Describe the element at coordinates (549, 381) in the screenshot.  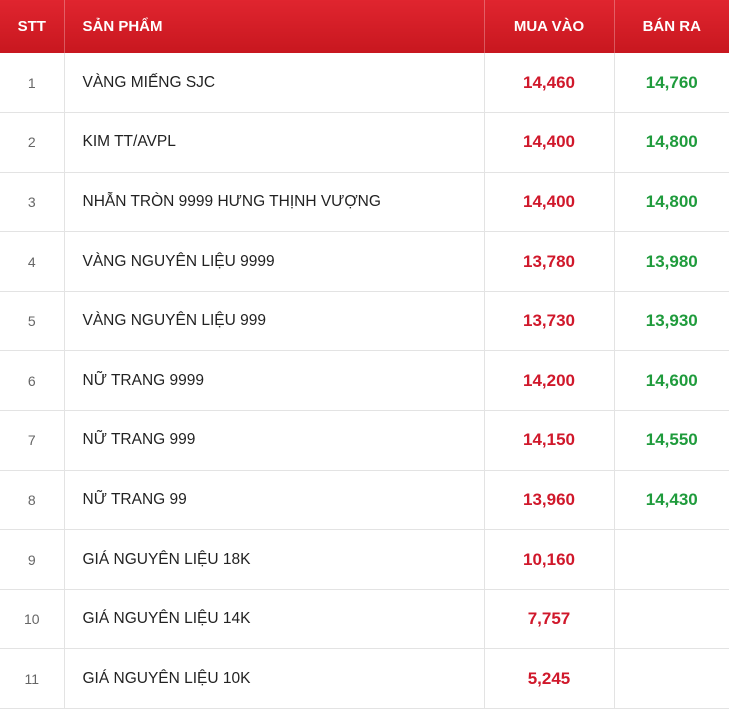
I see `buy-price: 14,200` at that location.